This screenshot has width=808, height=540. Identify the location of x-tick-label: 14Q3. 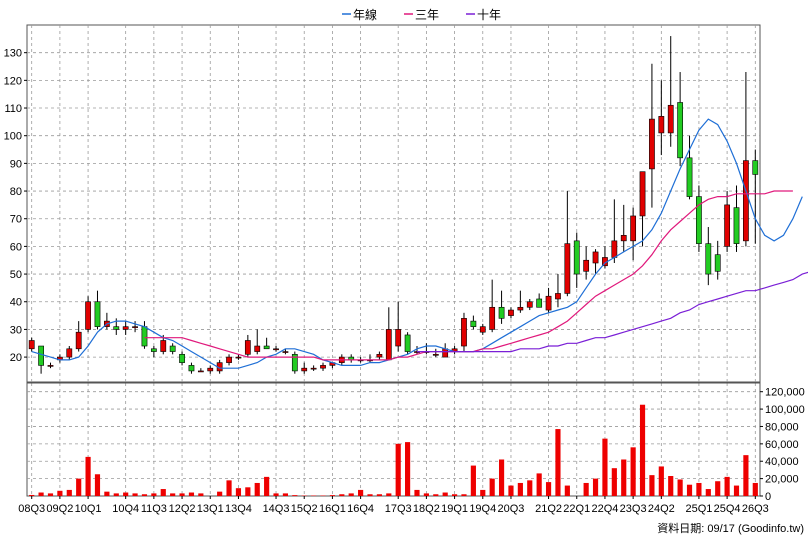
(276, 509).